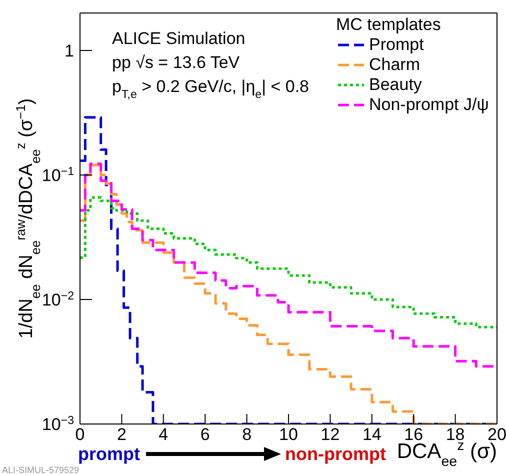  Describe the element at coordinates (394, 64) in the screenshot. I see `legend-label: Charm` at that location.